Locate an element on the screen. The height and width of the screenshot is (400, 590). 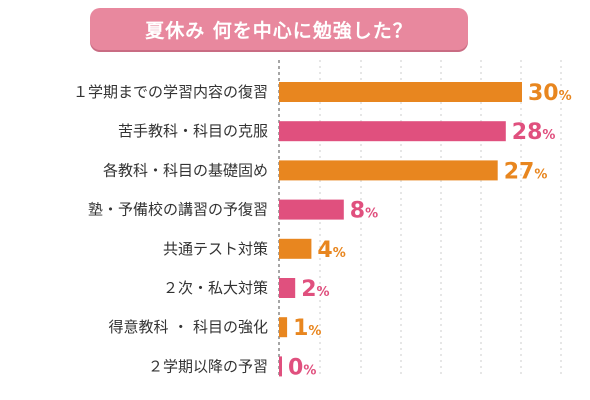
value-label-5: 2% is located at coordinates (315, 289).